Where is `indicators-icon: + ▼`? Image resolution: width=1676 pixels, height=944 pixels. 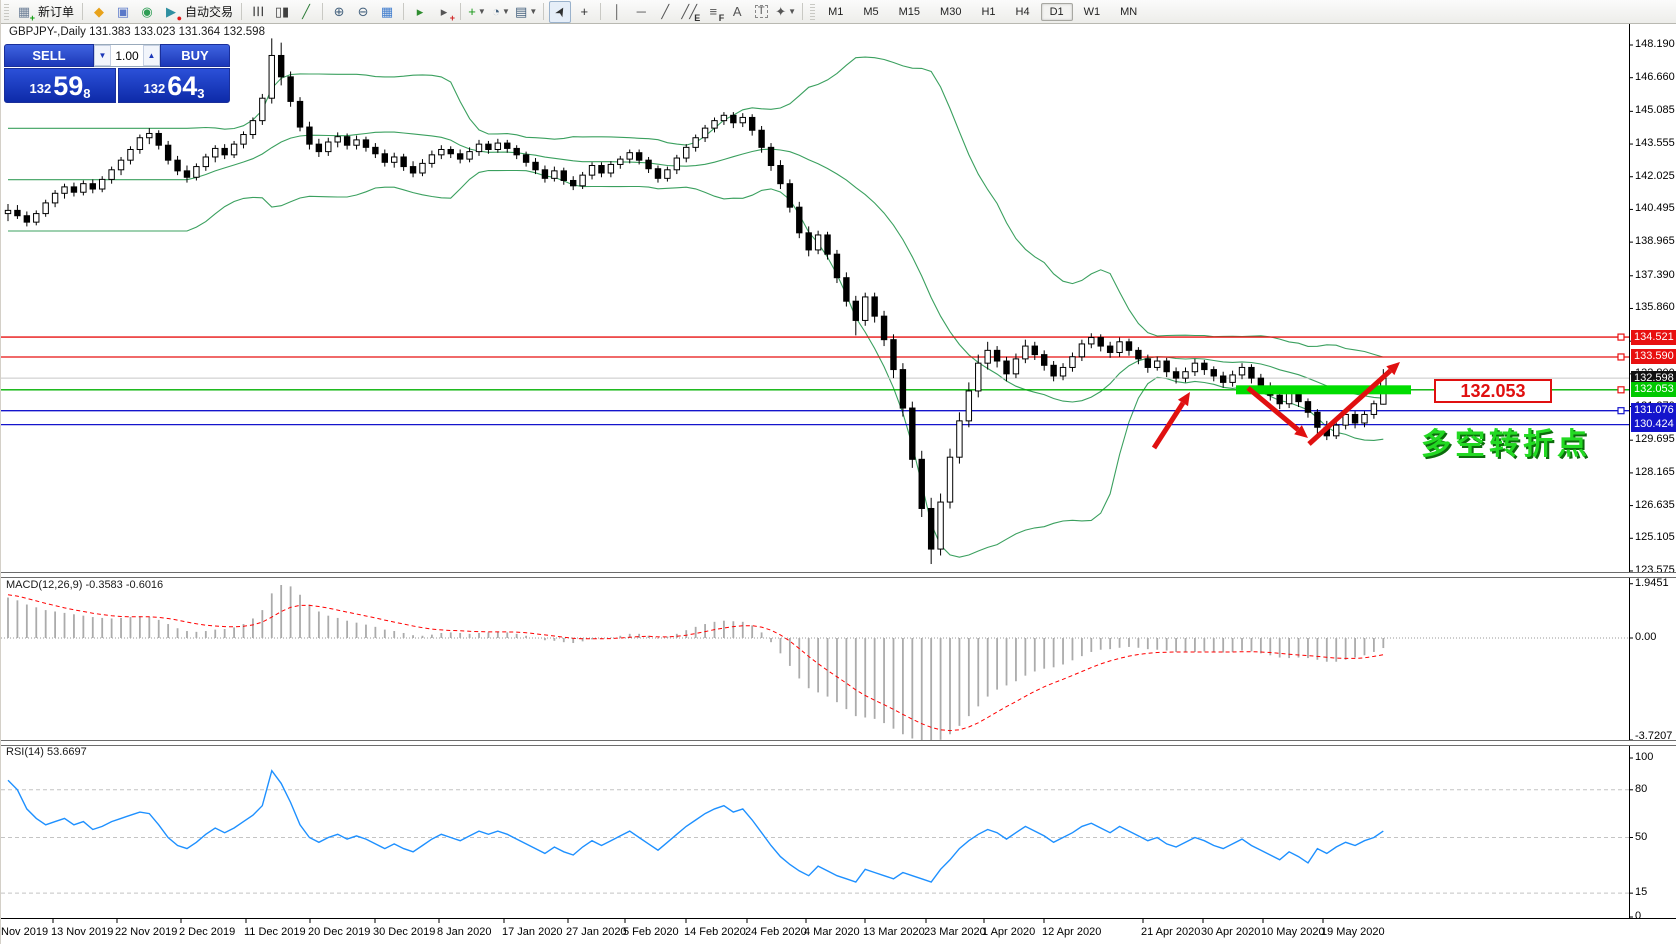 indicators-icon: + ▼ is located at coordinates (477, 12).